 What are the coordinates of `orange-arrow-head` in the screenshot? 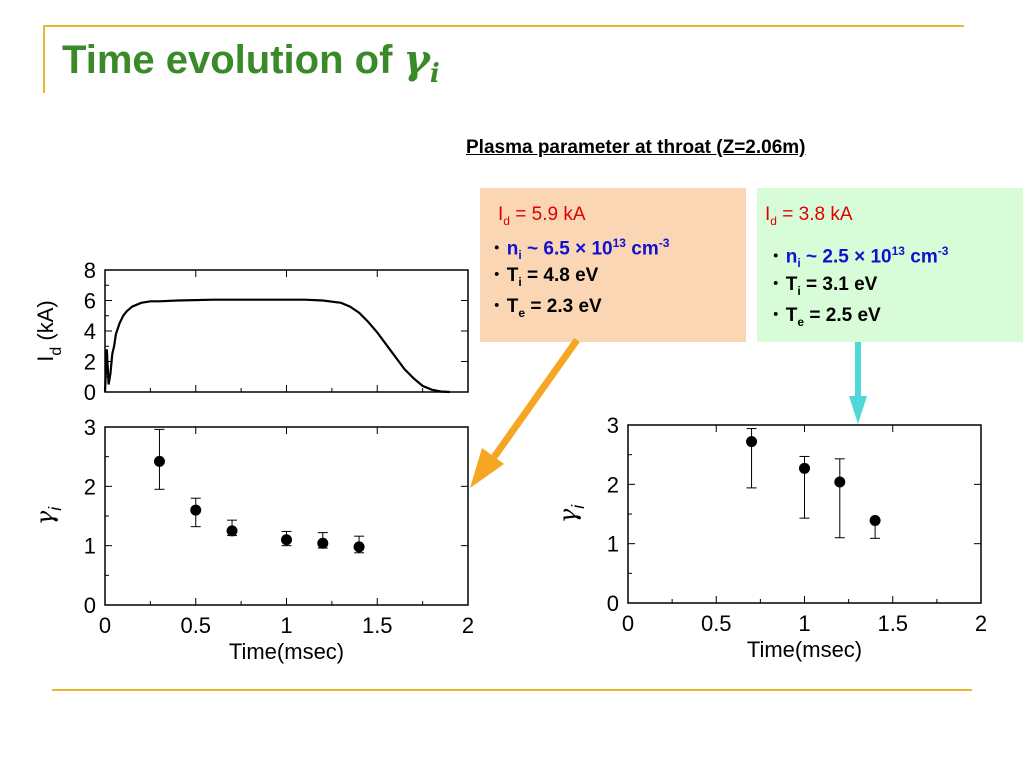 It's located at (487, 468).